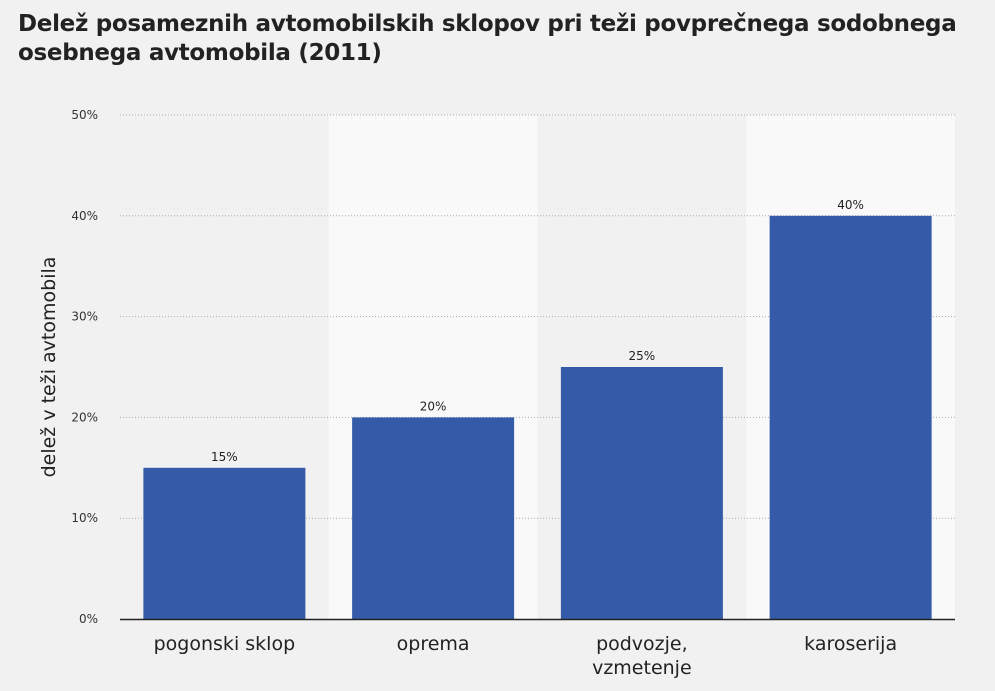 The width and height of the screenshot is (995, 691). What do you see at coordinates (433, 644) in the screenshot?
I see `x-tick-label: oprema` at bounding box center [433, 644].